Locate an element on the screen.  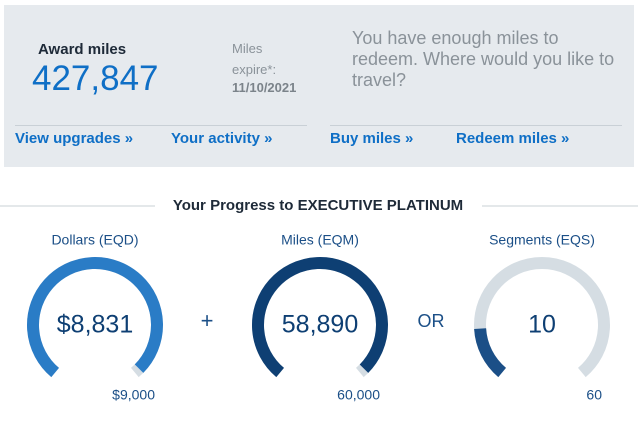
link: Your activity » is located at coordinates (222, 138).